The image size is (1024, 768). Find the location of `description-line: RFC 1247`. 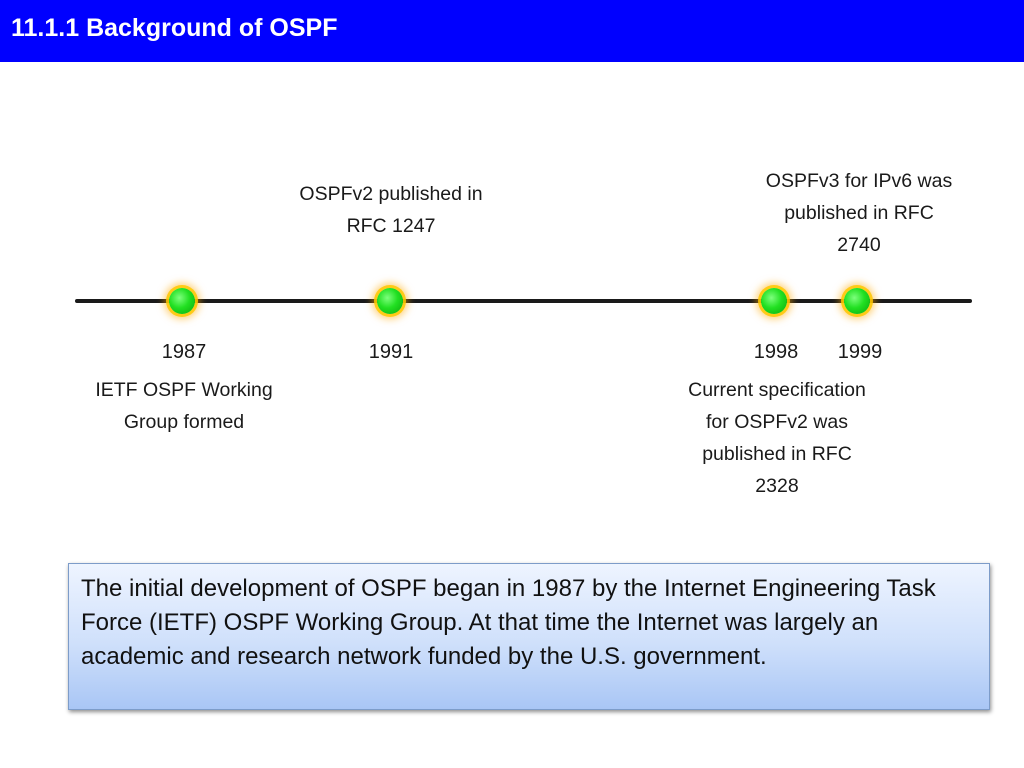

description-line: RFC 1247 is located at coordinates (391, 226).